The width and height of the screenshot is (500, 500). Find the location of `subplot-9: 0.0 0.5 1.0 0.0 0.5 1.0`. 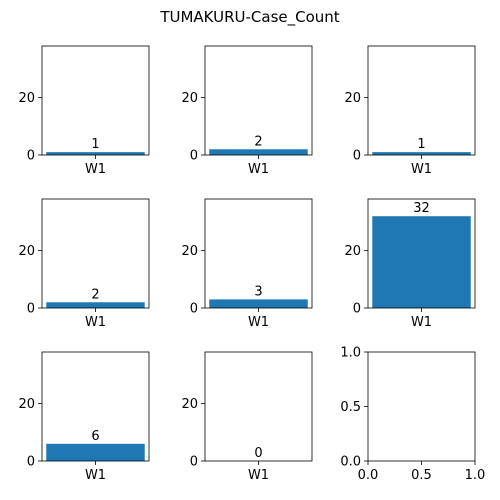

subplot-9: 0.0 0.5 1.0 0.0 0.5 1.0 is located at coordinates (412, 415).